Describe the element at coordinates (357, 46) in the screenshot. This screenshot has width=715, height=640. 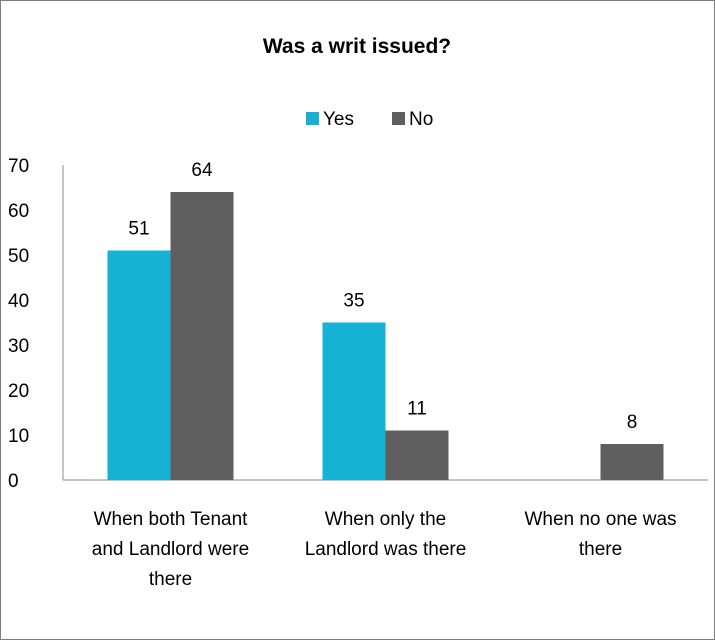
I see `chart-title: Was a writ issued?` at that location.